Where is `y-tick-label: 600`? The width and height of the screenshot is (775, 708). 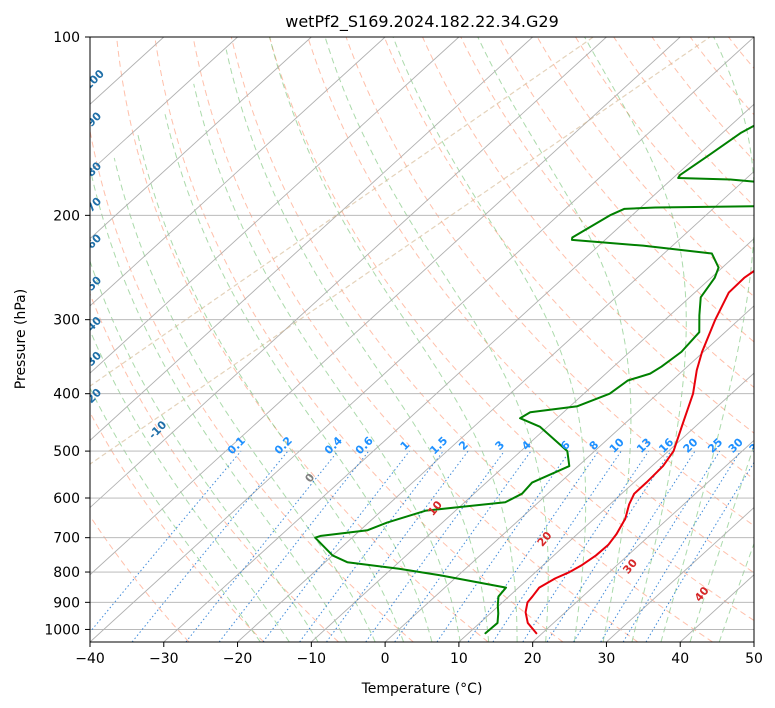
y-tick-label: 600 is located at coordinates (66, 499).